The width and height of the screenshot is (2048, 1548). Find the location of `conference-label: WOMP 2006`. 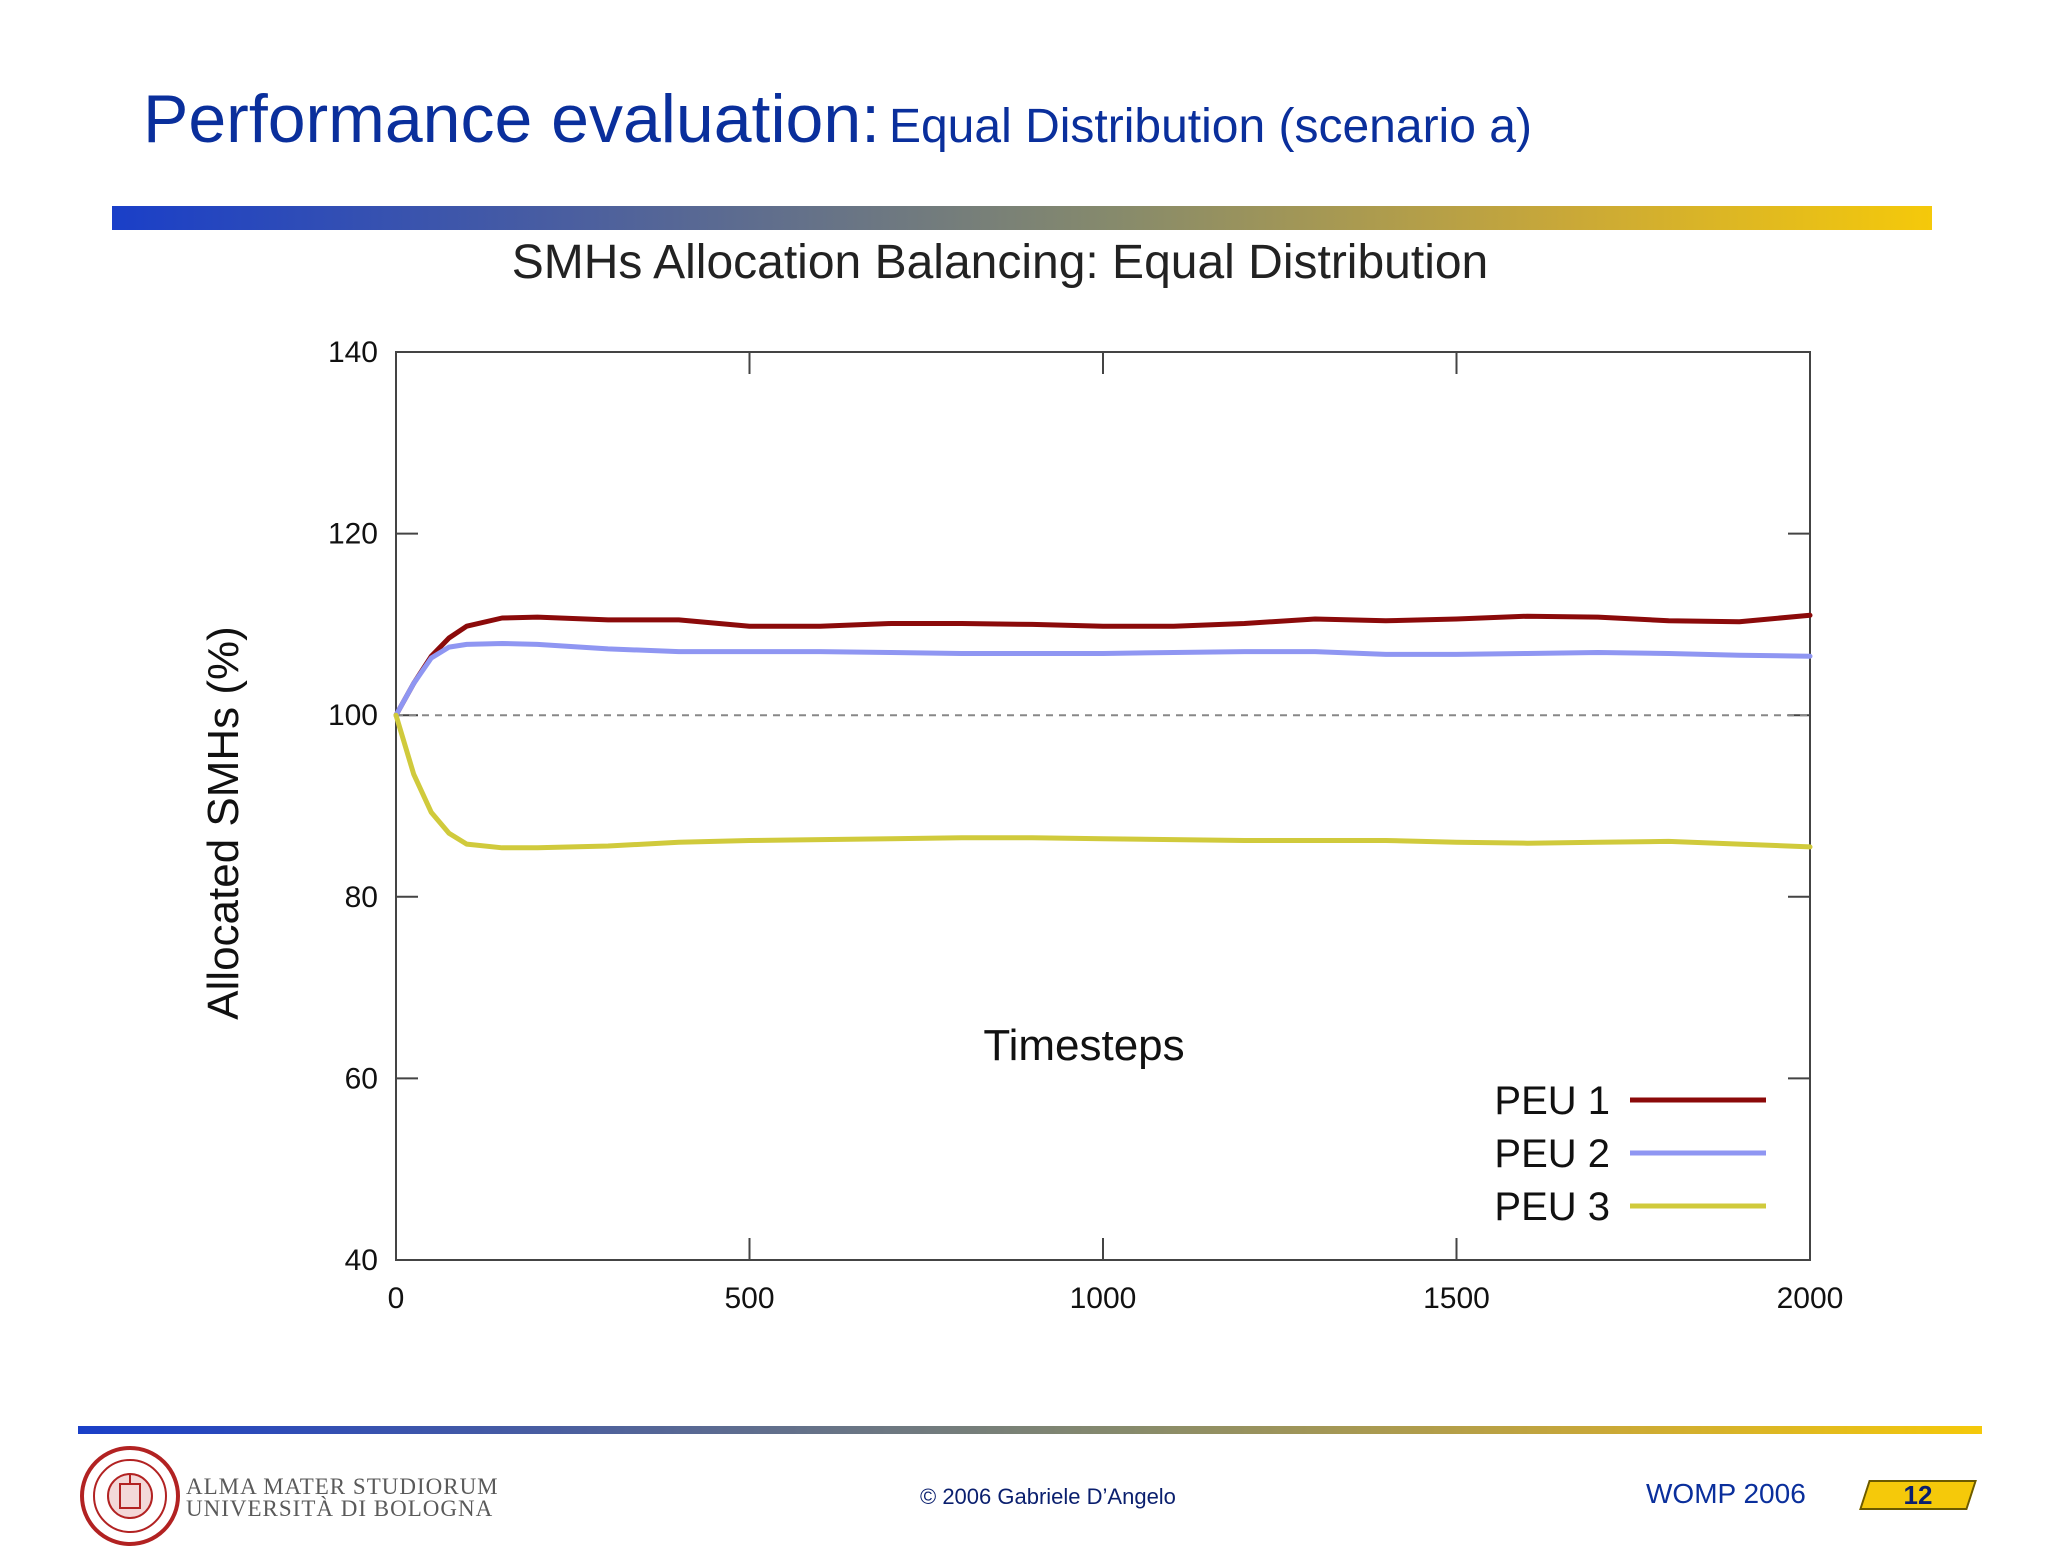

conference-label: WOMP 2006 is located at coordinates (1726, 1493).